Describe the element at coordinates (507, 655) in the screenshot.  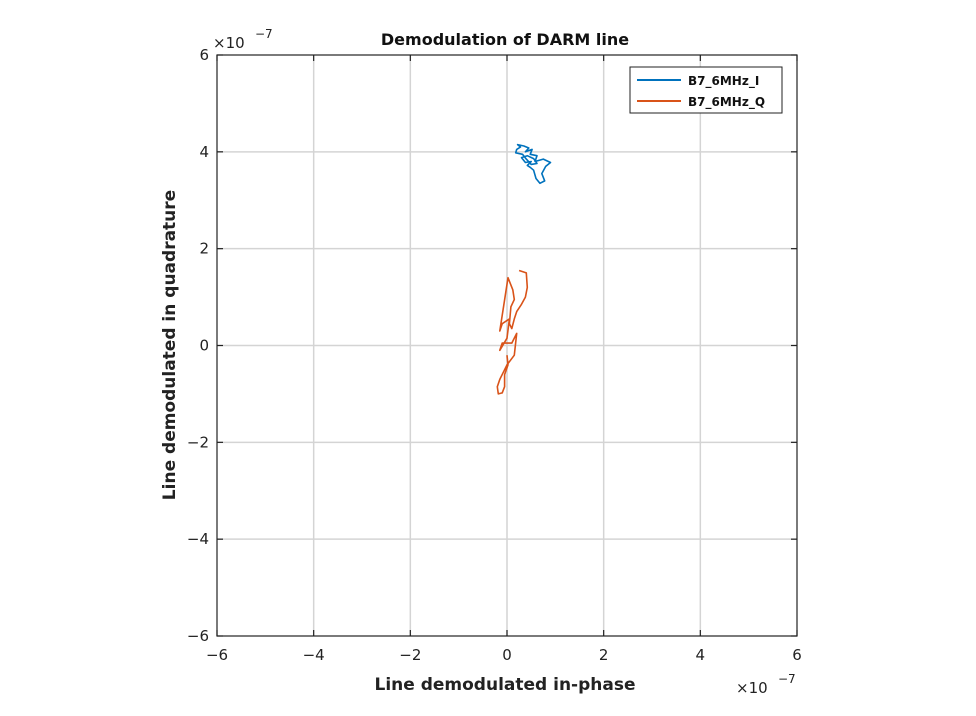
I see `x-tick-label: 0` at that location.